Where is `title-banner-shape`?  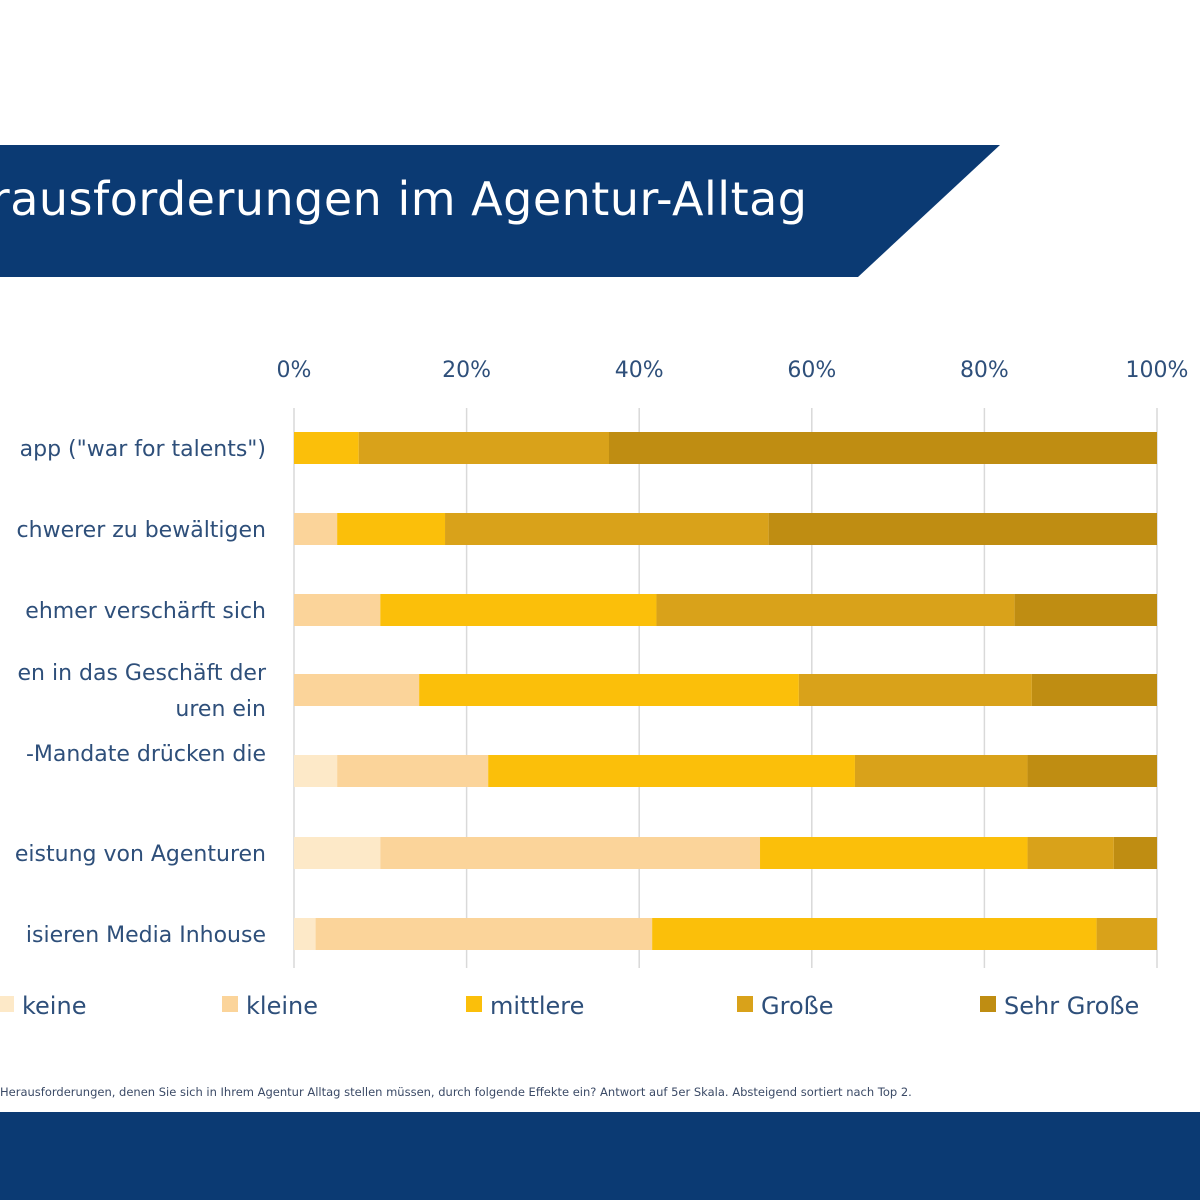
title-banner-shape is located at coordinates (500, 211).